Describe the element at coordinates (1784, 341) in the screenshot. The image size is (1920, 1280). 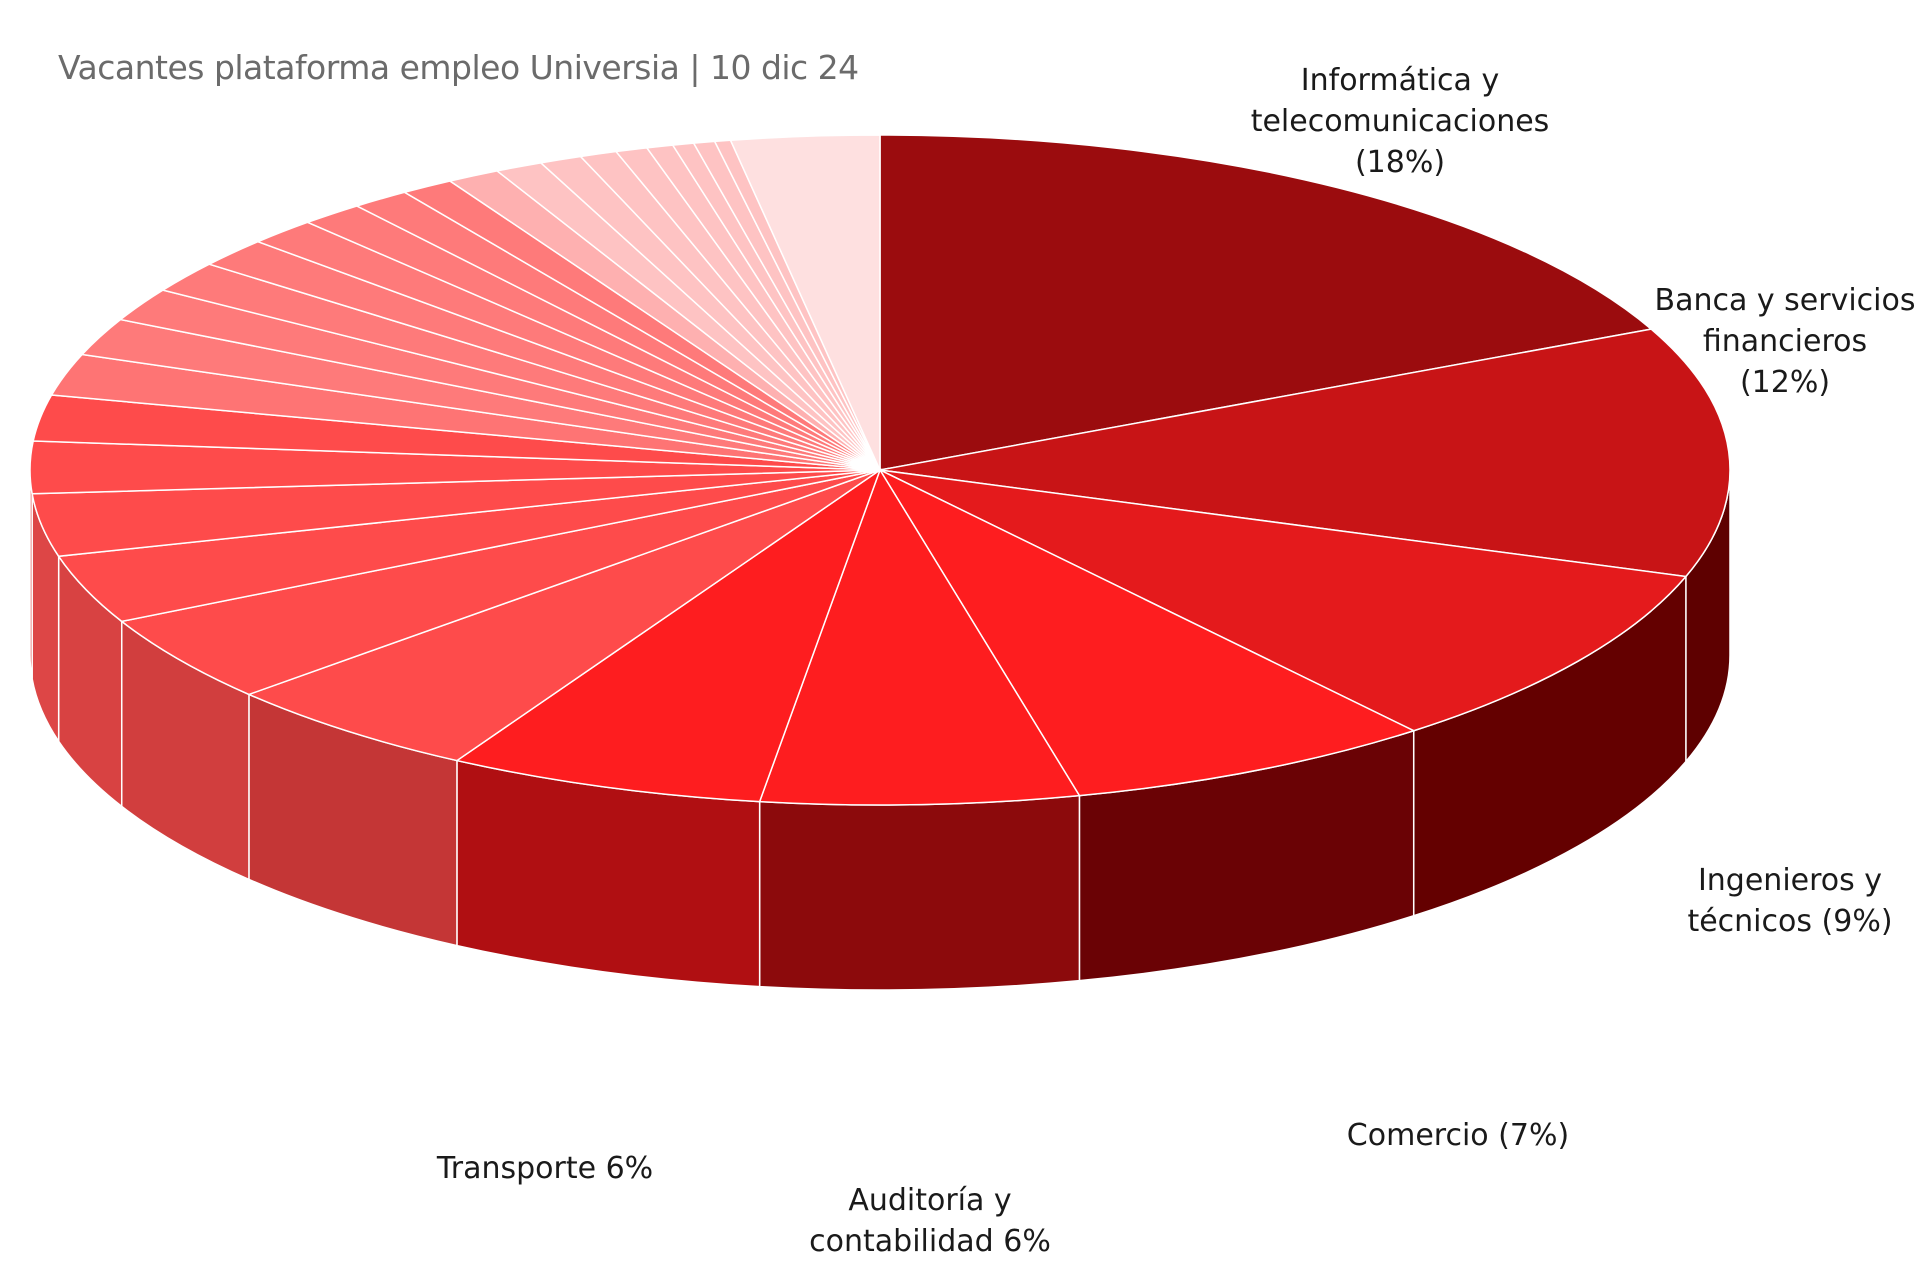
I see `slice-label: Banca y servicios financieros (12%)` at that location.